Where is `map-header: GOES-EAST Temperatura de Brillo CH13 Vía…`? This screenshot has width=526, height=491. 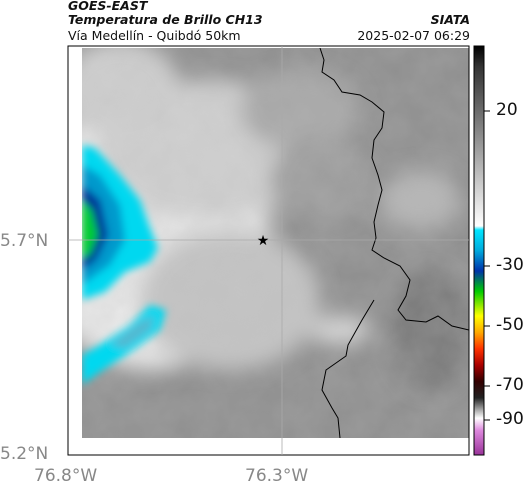 map-header: GOES-EAST Temperatura de Brillo CH13 Vía… is located at coordinates (263, 23).